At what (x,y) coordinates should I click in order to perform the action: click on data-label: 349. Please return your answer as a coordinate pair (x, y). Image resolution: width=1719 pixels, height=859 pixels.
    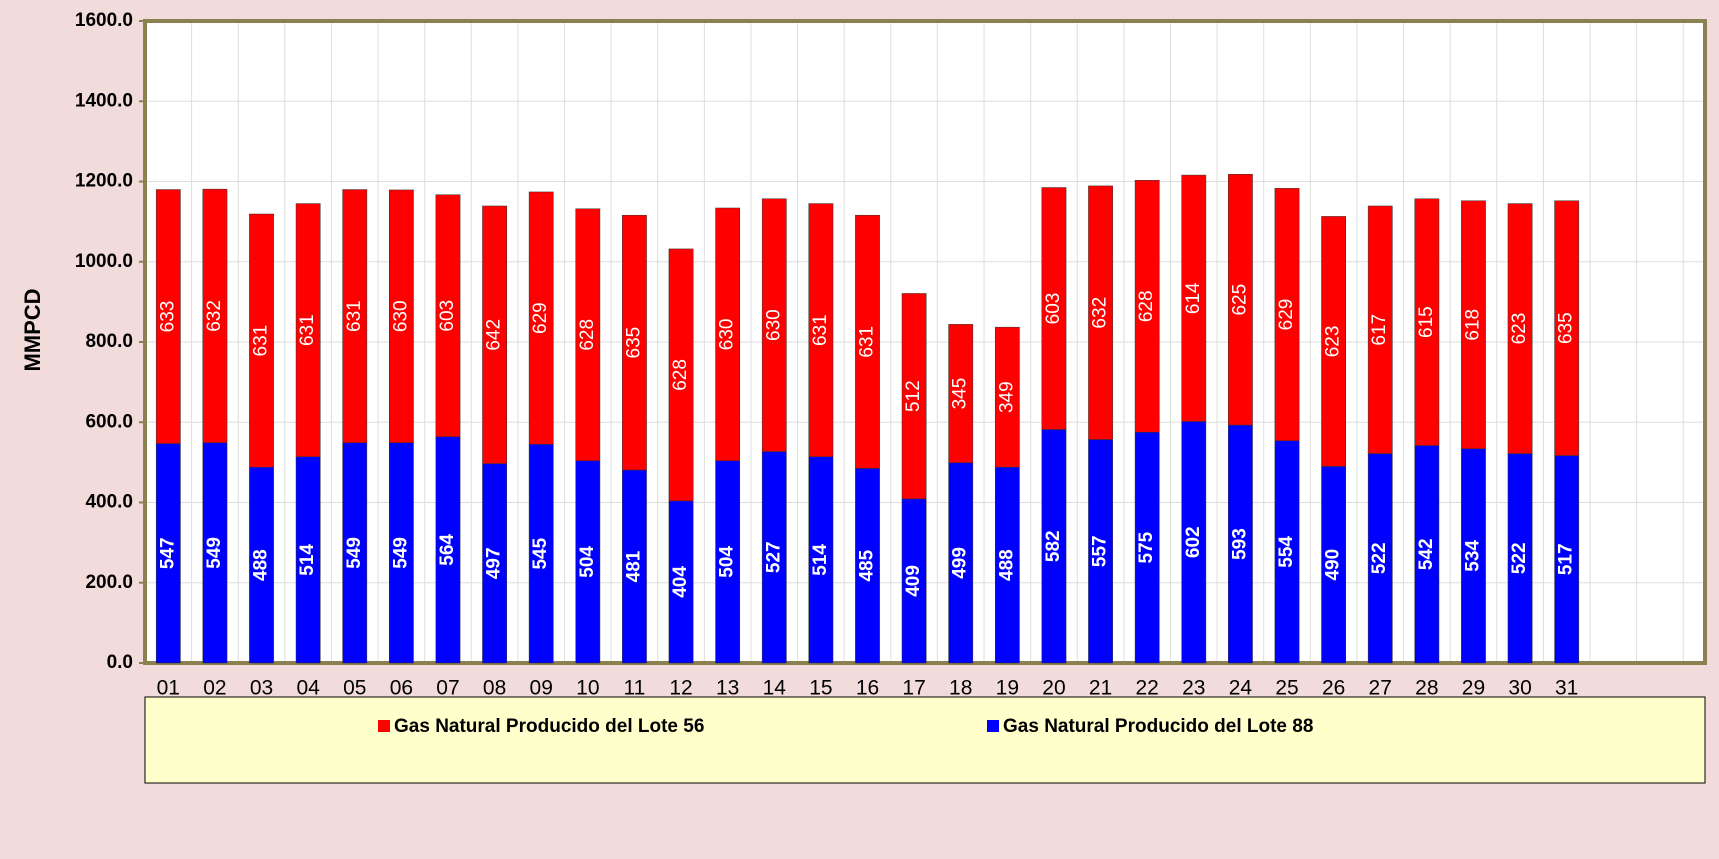
    Looking at the image, I should click on (1006, 397).